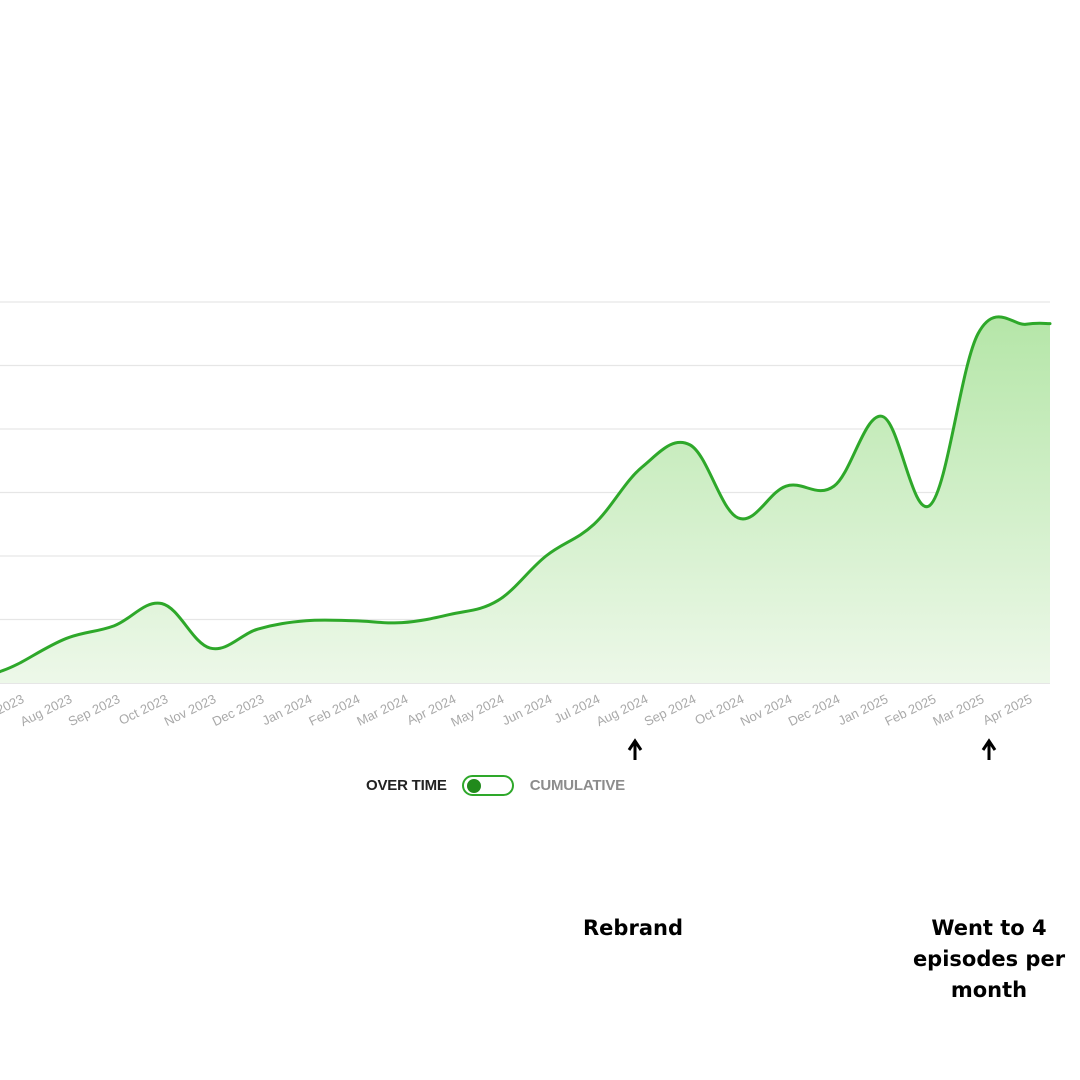 The image size is (1080, 1080). Describe the element at coordinates (487, 785) in the screenshot. I see `view-toggle-switch` at that location.